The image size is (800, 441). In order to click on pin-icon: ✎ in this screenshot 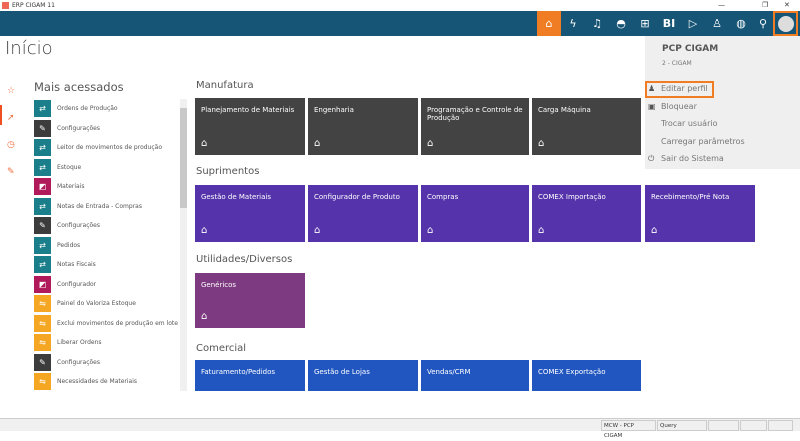, I will do `click(11, 172)`.